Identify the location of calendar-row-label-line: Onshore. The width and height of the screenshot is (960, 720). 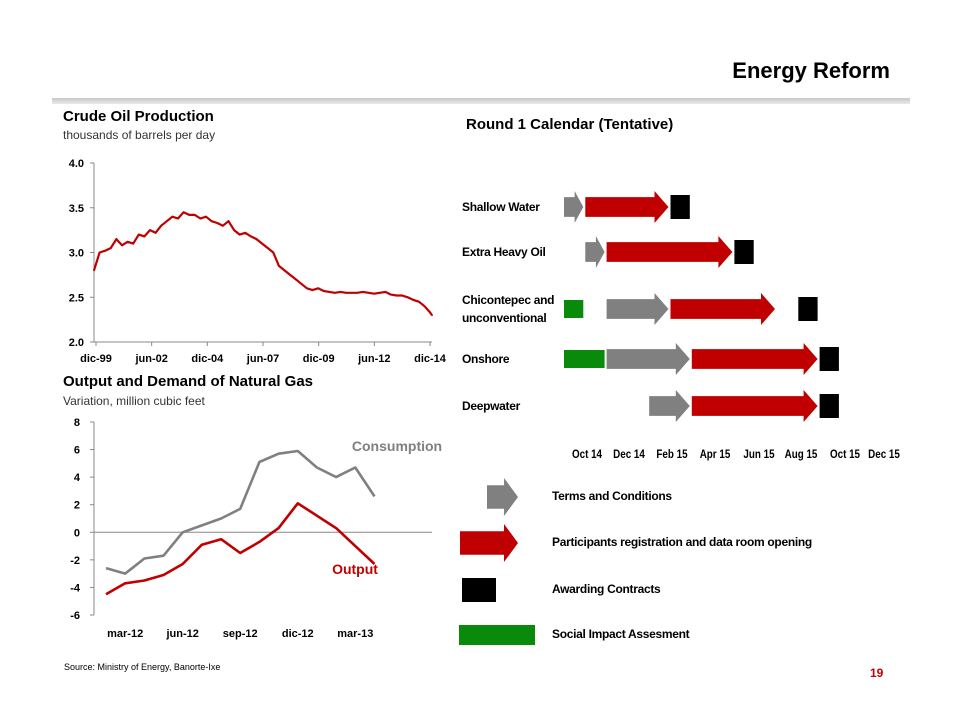
(486, 359).